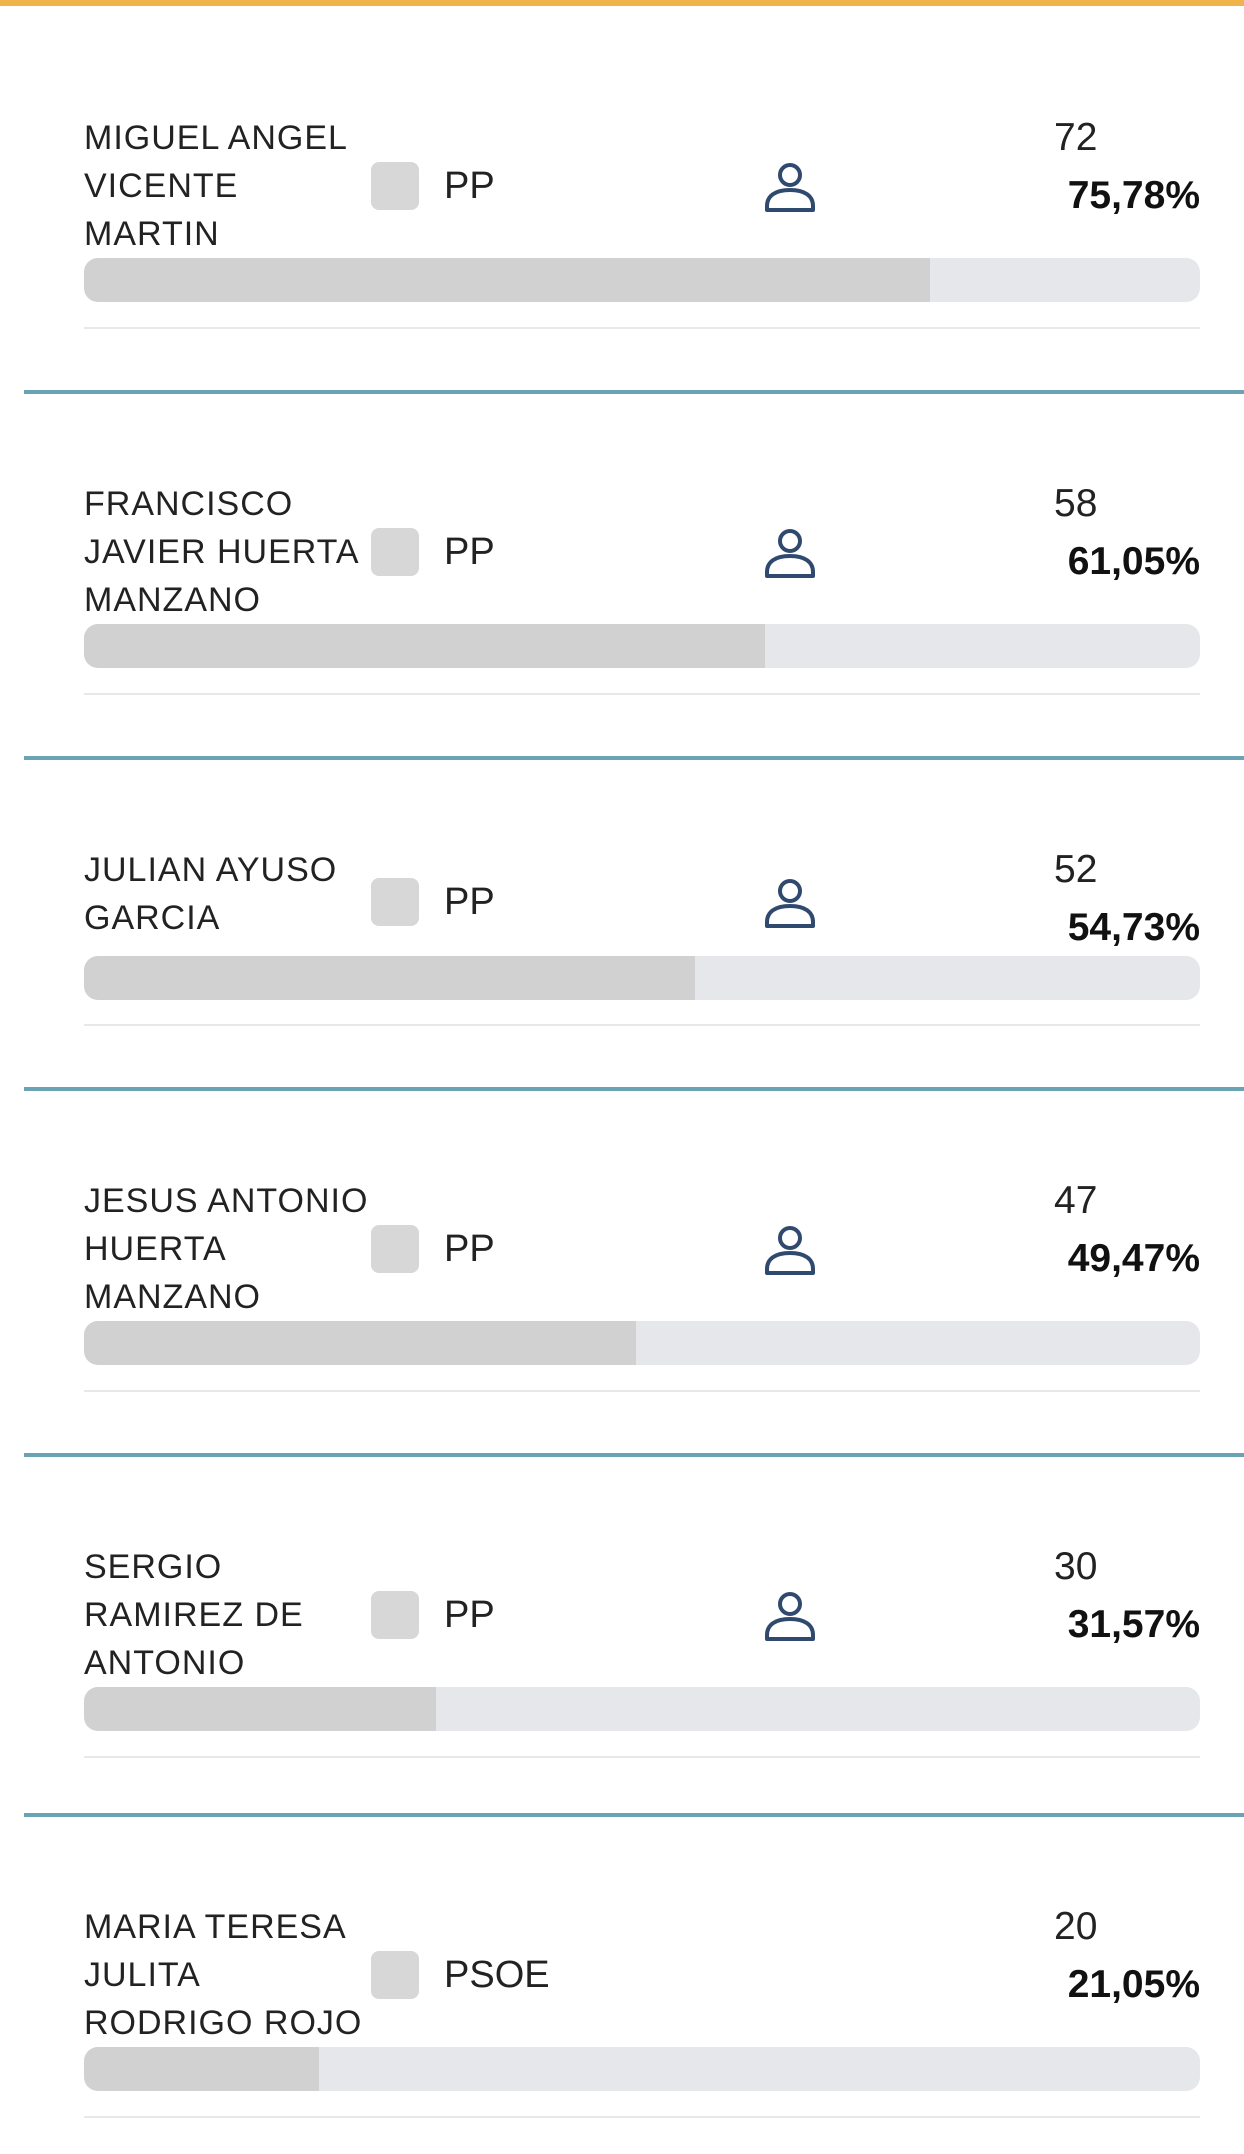 This screenshot has width=1244, height=2154. Describe the element at coordinates (1133, 927) in the screenshot. I see `vote-percentage: 54,73%` at that location.